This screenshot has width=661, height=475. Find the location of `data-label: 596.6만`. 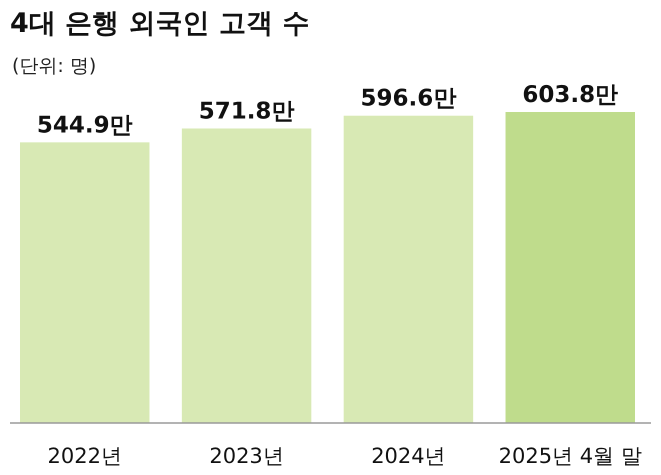

data-label: 596.6만 is located at coordinates (408, 99).